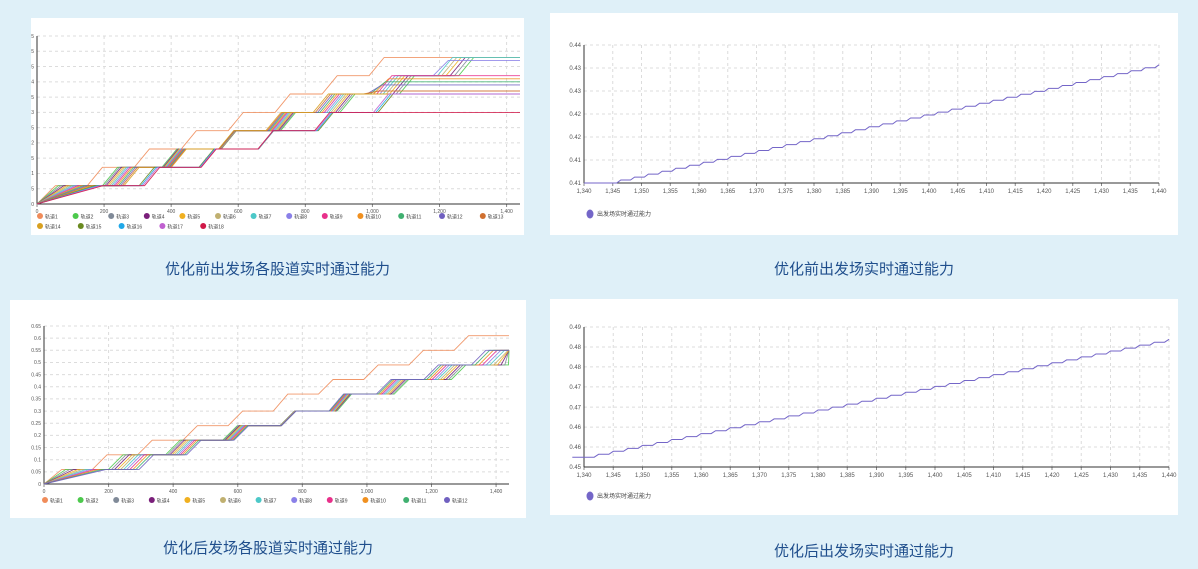  What do you see at coordinates (418, 501) in the screenshot?
I see `legend-label: 轨道11` at bounding box center [418, 501].